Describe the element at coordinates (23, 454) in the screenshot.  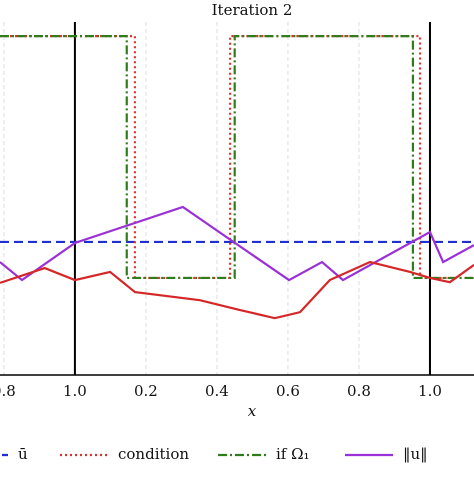
I see `legend-label: ū` at that location.